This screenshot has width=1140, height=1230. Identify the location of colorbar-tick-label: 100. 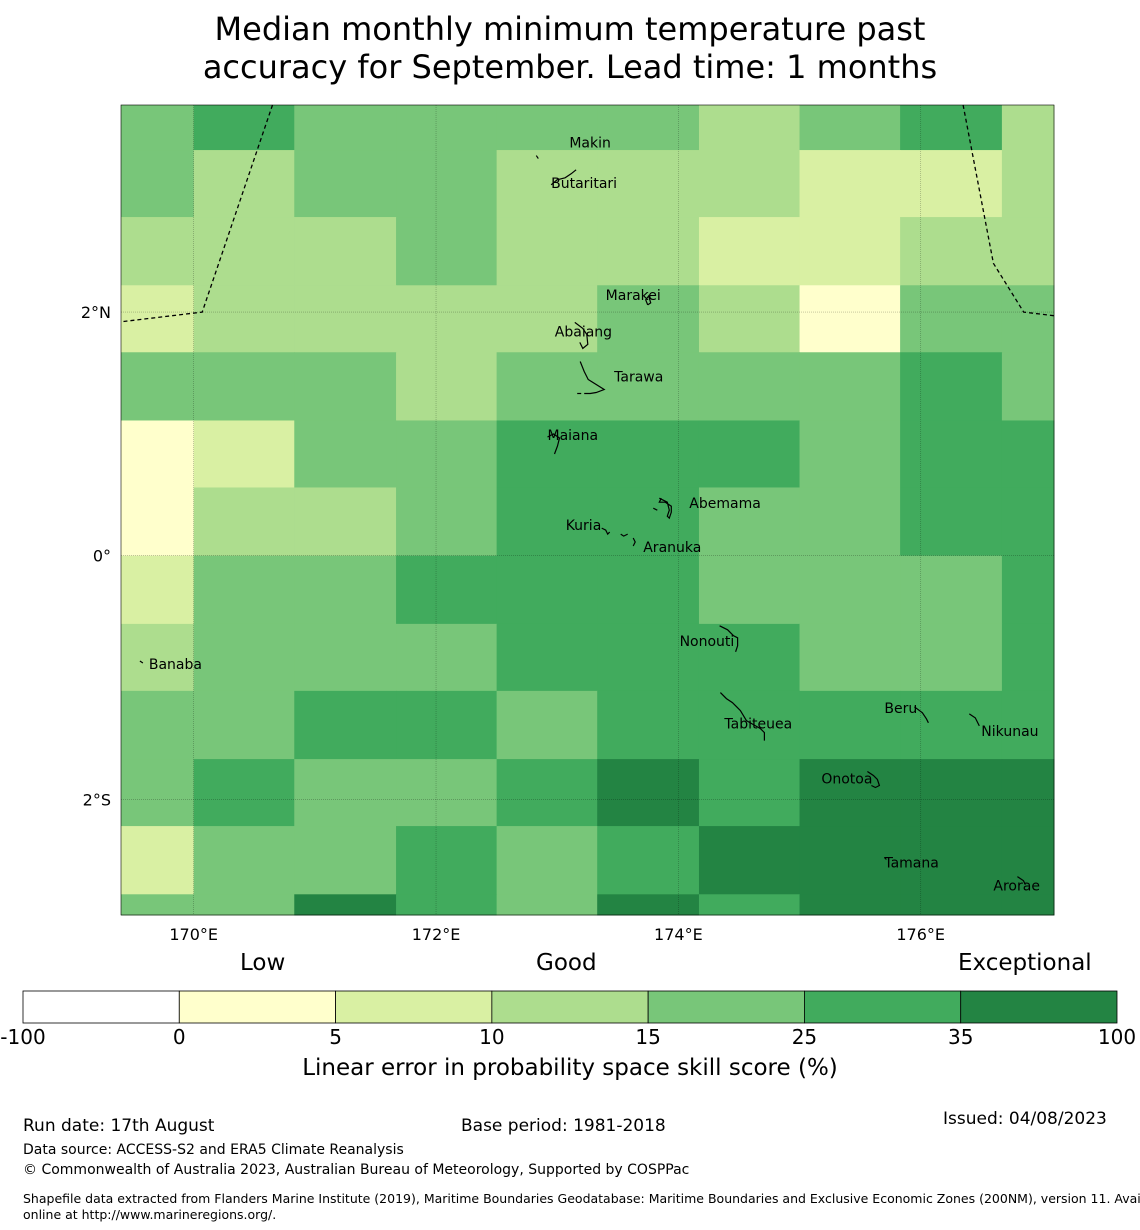
(1117, 1037).